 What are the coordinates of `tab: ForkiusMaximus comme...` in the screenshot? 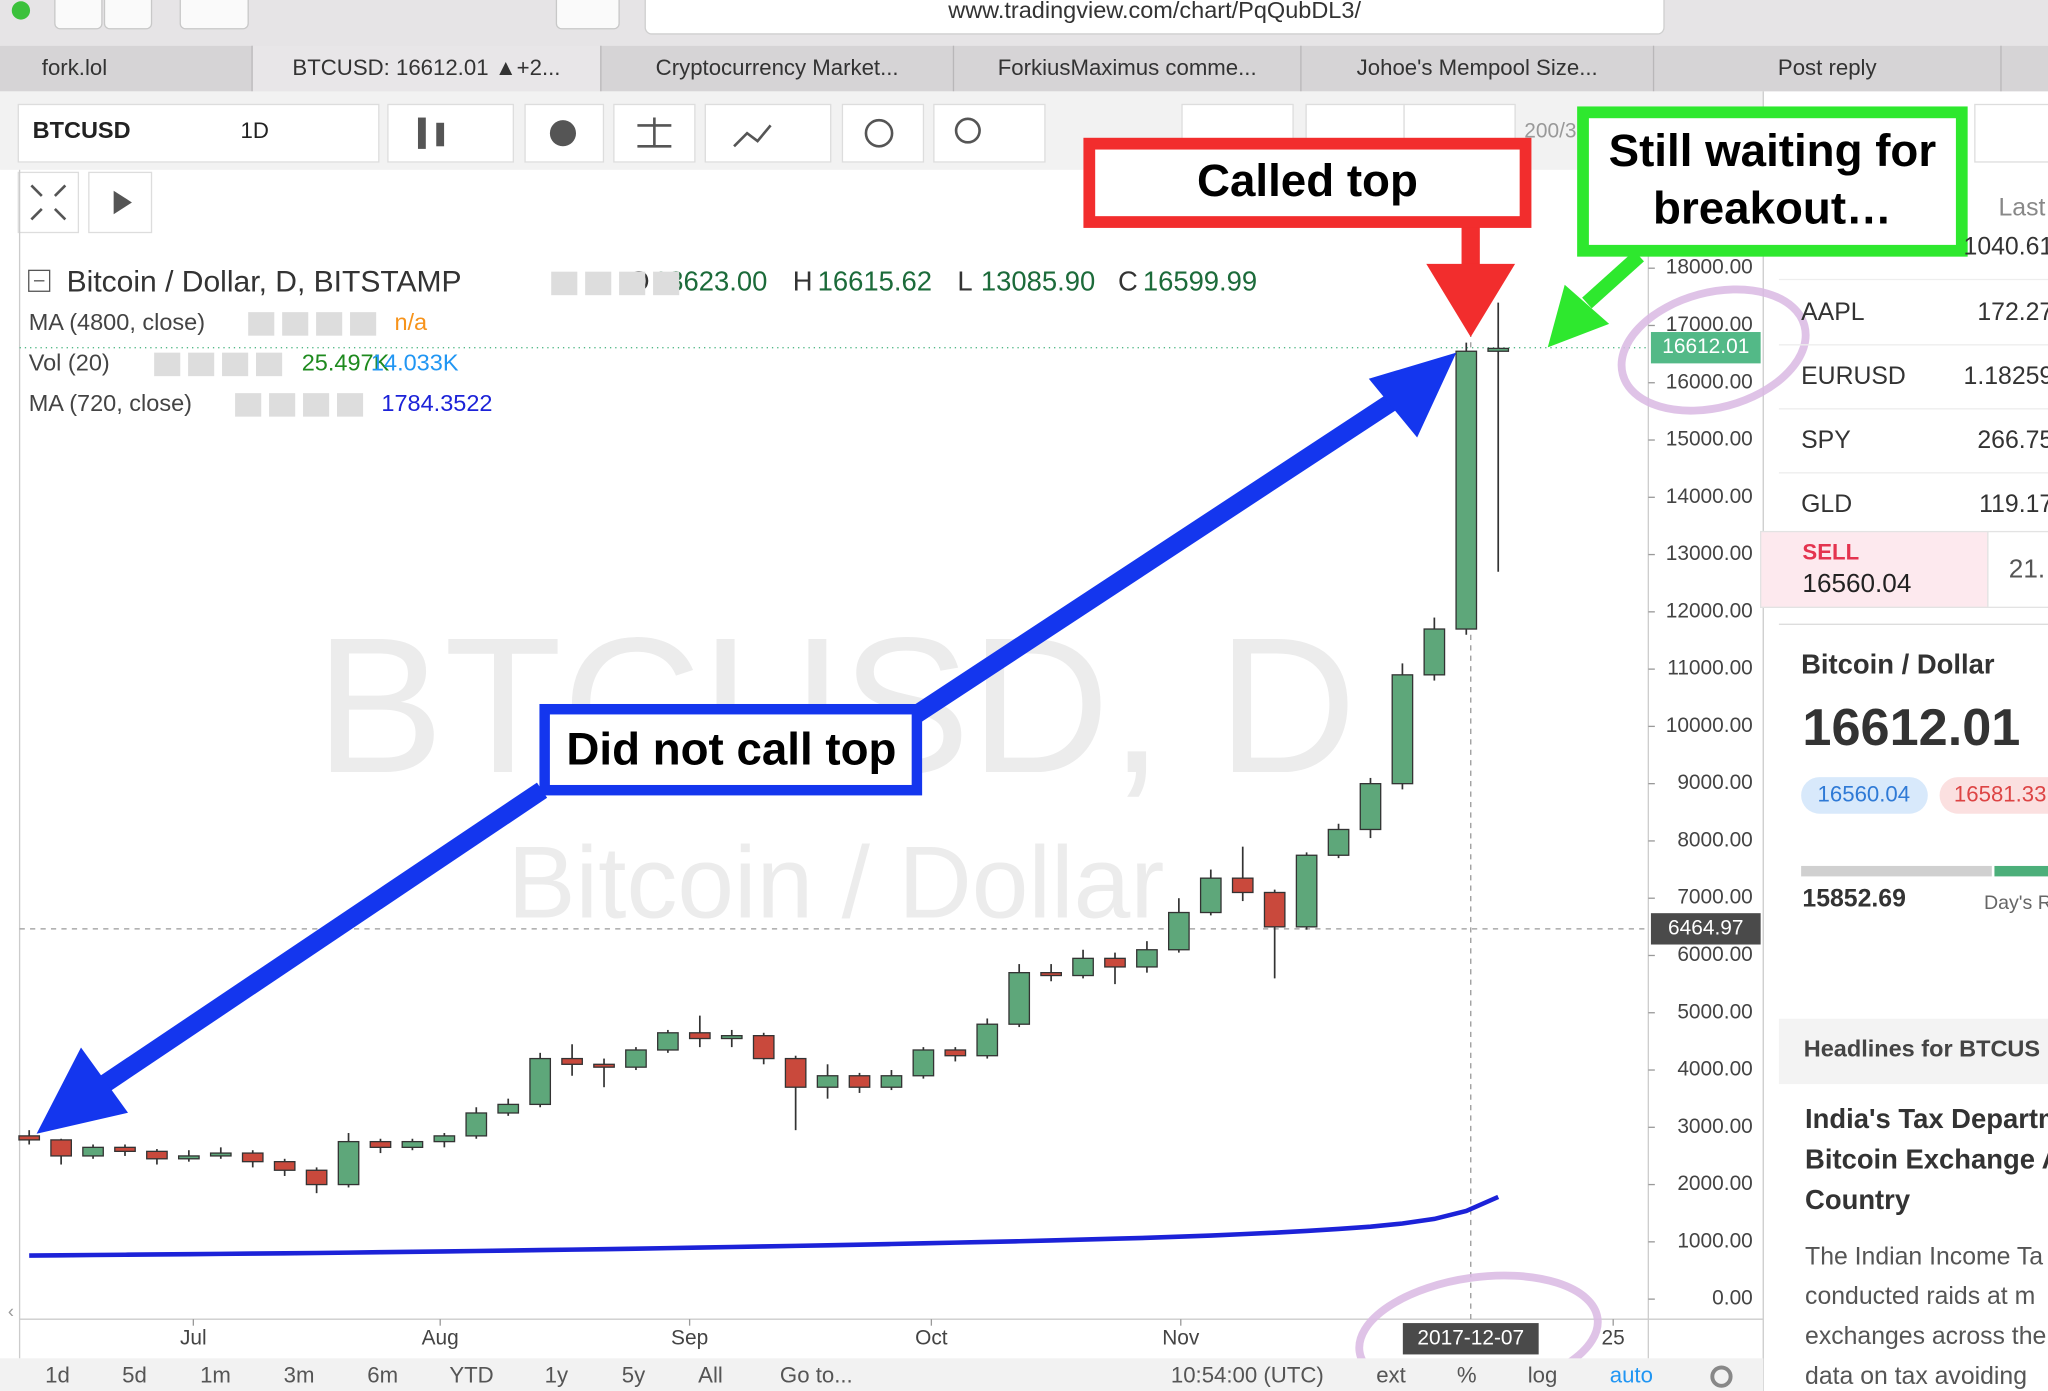 It's located at (1127, 67).